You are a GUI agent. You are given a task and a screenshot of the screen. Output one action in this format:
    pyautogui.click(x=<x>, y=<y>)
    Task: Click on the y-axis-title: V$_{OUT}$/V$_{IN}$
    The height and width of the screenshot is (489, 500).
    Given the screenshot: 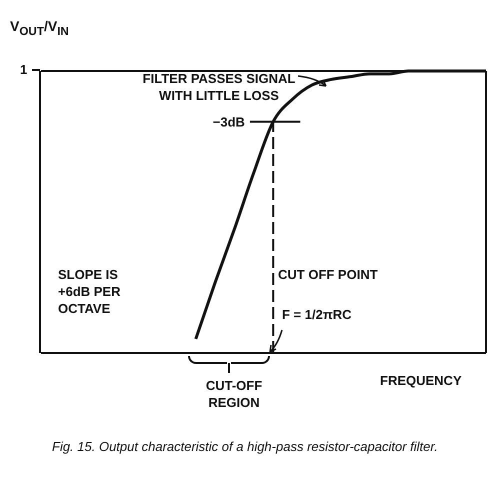 What is the action you would take?
    pyautogui.click(x=39, y=29)
    